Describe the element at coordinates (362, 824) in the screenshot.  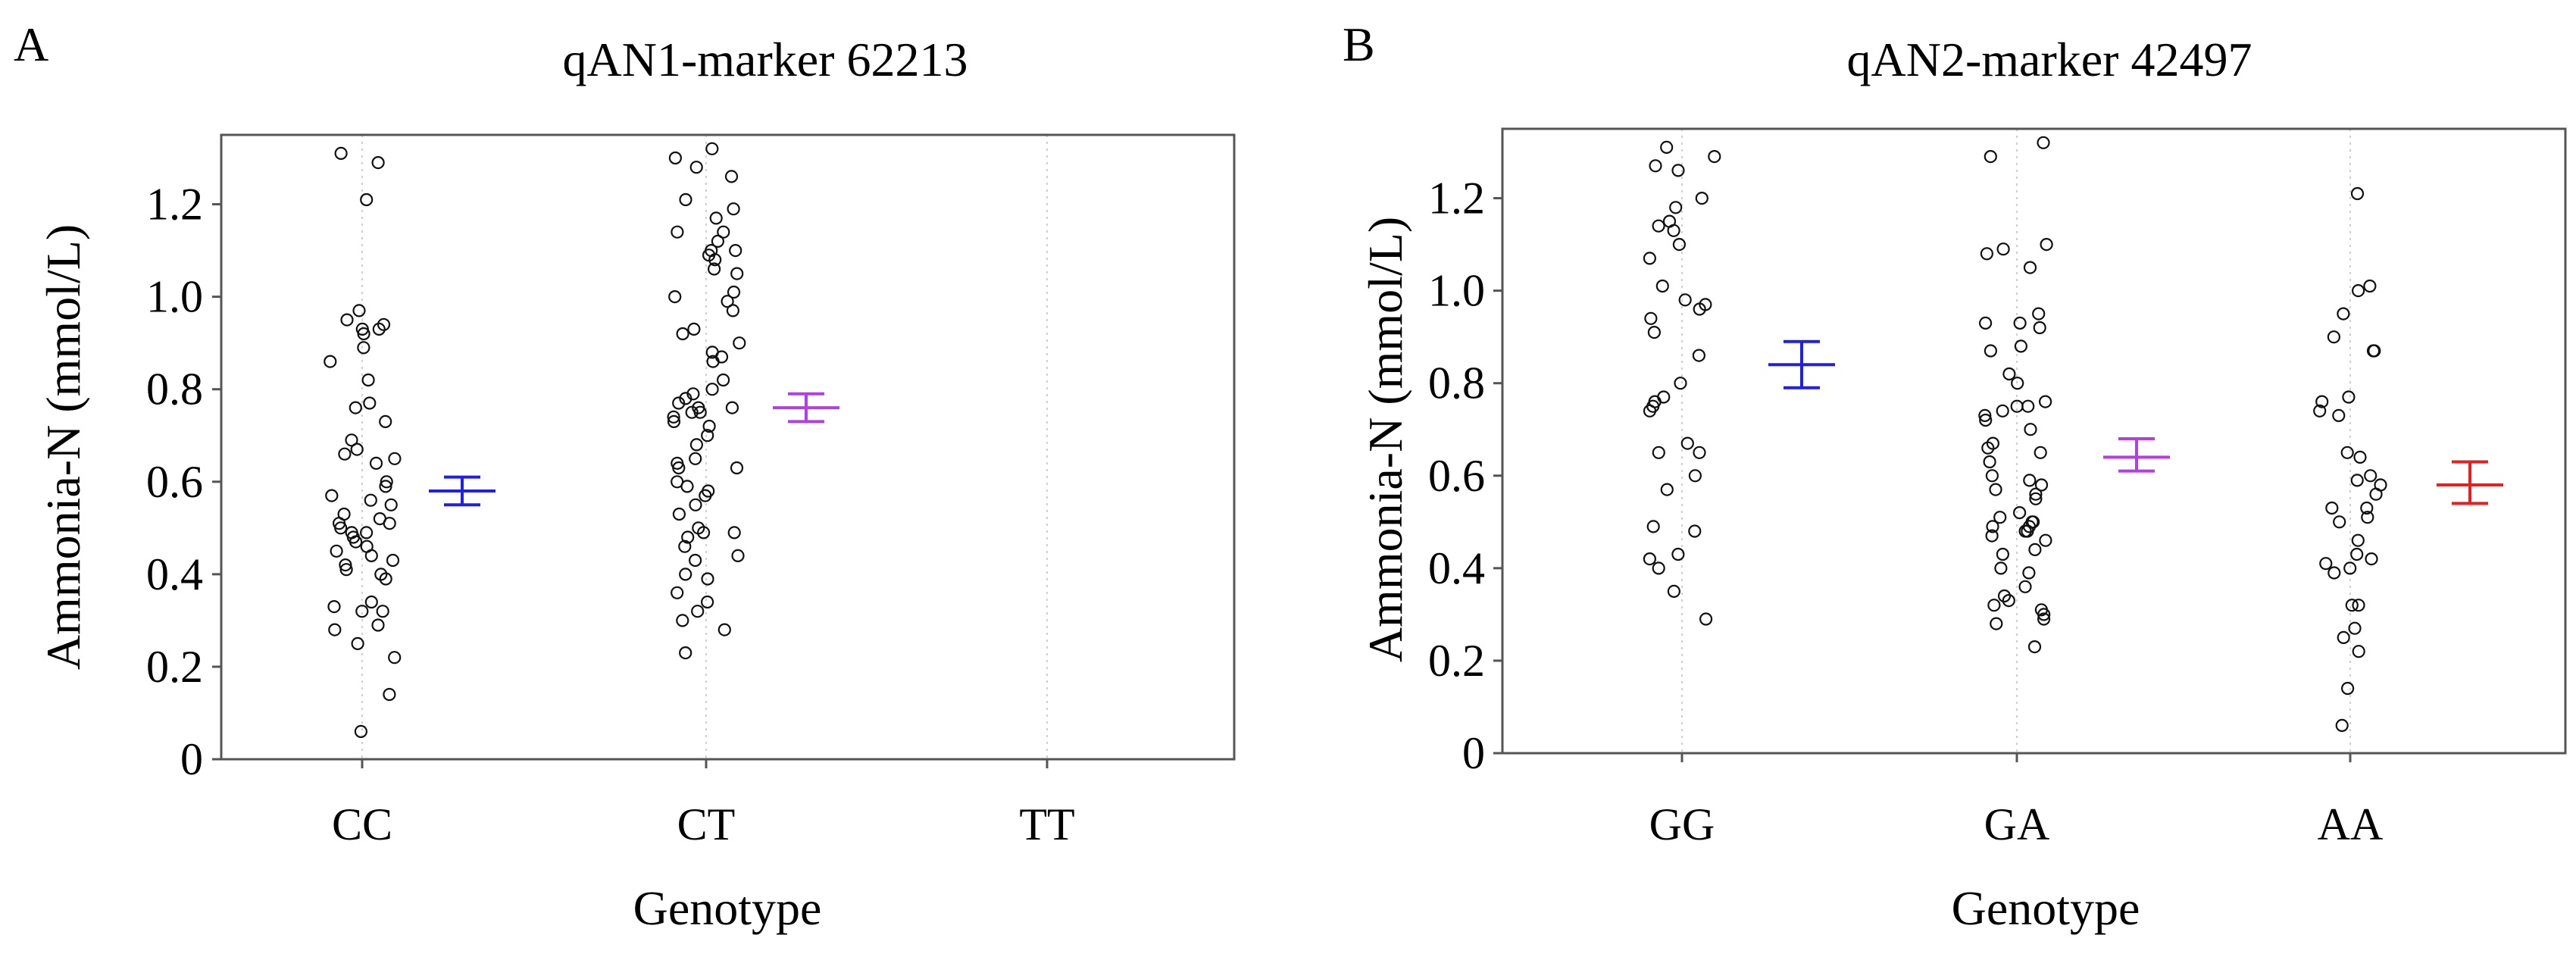
I see `x-tick-label: CC` at that location.